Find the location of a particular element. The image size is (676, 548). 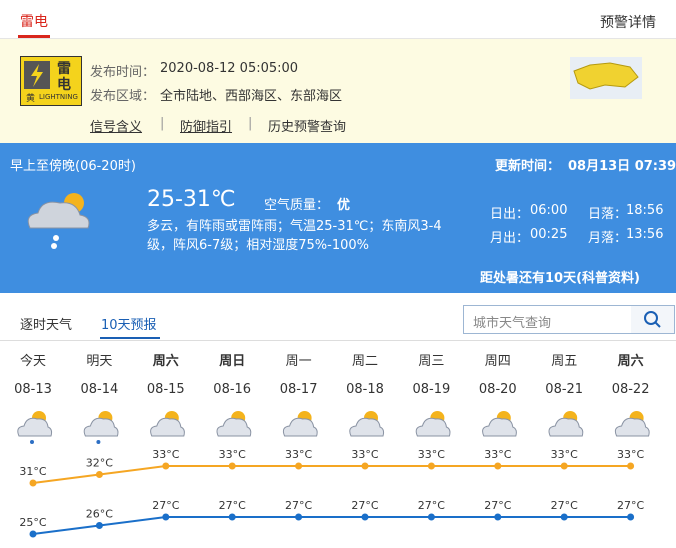

tab: 10天预报 is located at coordinates (129, 325).